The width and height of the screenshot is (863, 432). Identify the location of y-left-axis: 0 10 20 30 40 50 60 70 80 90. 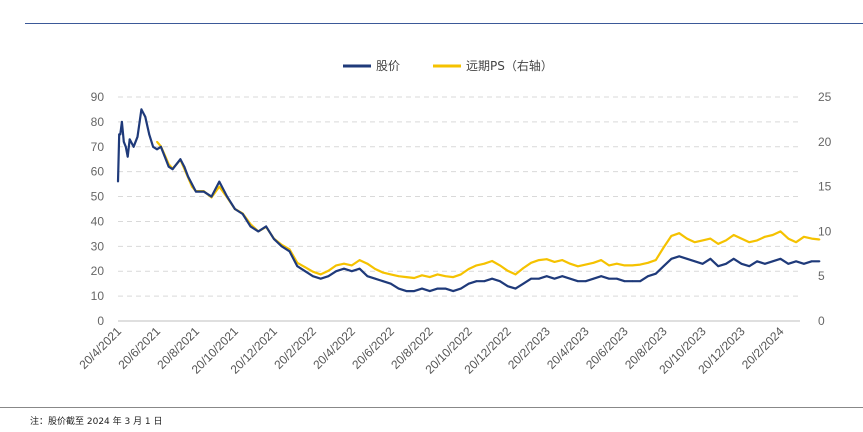
(98, 209).